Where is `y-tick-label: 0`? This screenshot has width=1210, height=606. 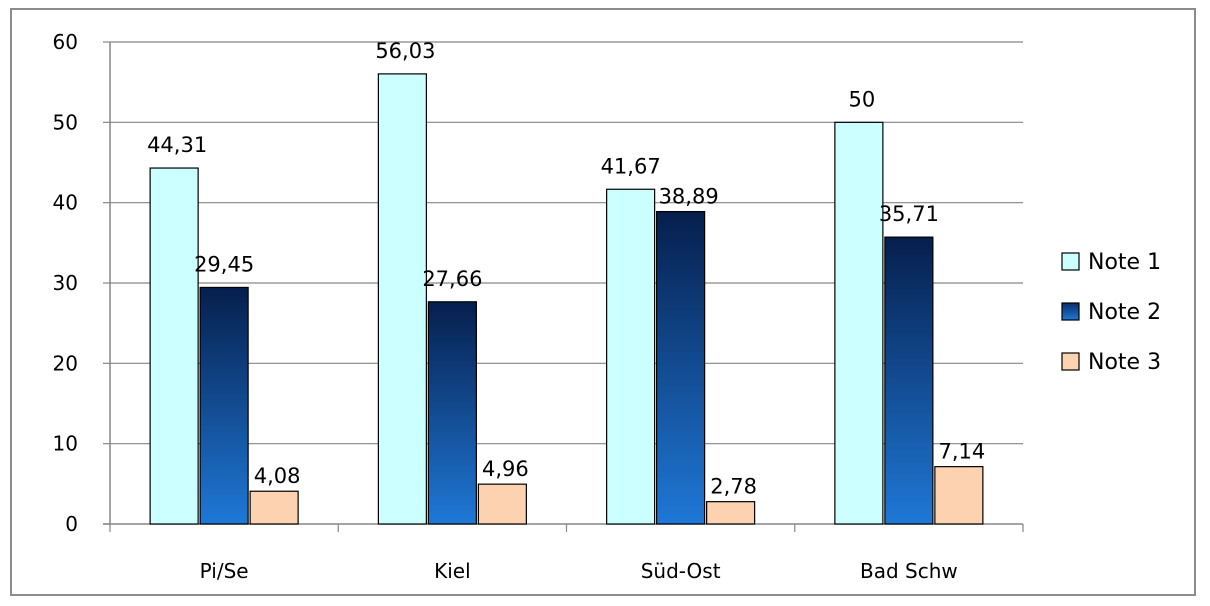 y-tick-label: 0 is located at coordinates (71, 524).